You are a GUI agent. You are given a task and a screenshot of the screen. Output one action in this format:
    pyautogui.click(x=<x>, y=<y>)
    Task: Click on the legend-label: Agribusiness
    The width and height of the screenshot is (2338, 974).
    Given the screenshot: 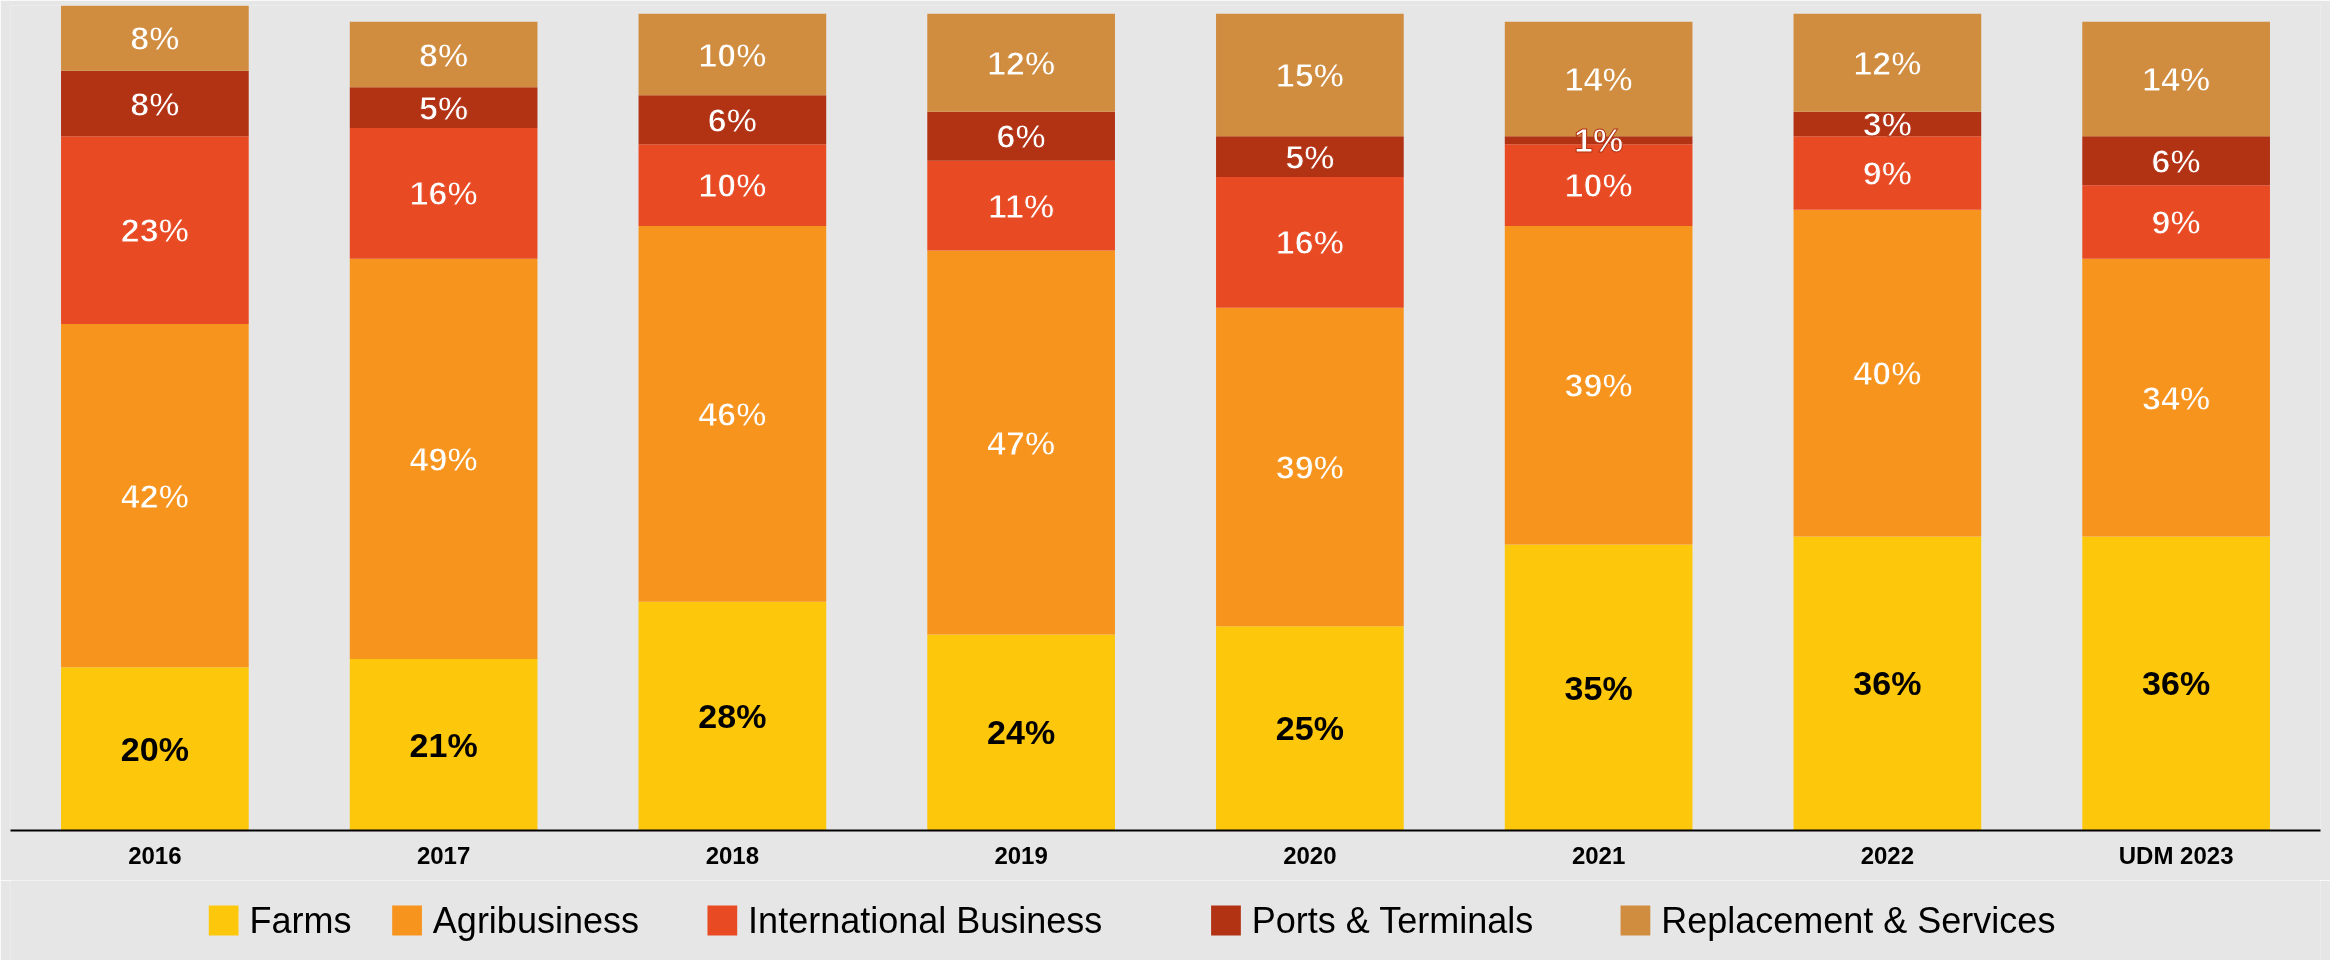 What is the action you would take?
    pyautogui.click(x=535, y=920)
    